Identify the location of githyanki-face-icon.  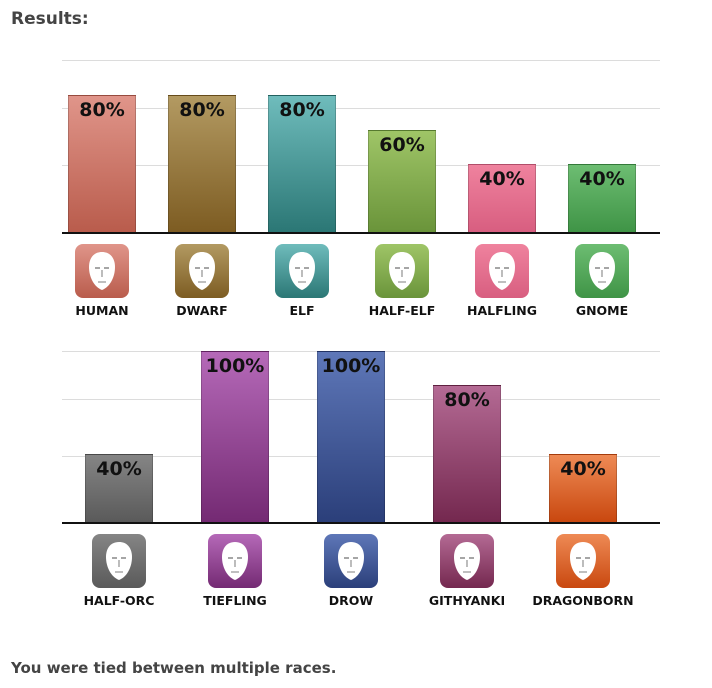
(467, 561).